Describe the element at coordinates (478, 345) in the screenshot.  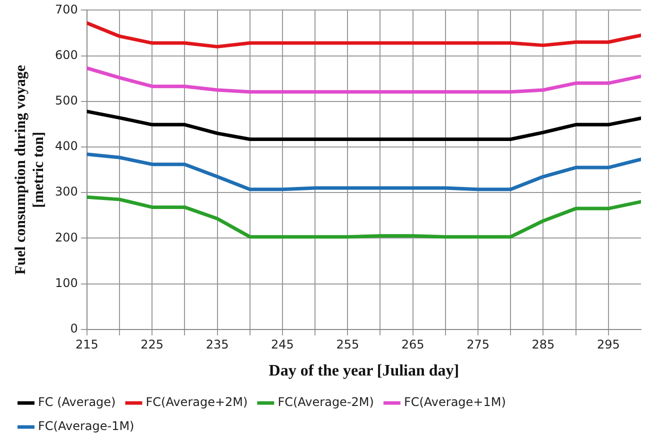
I see `x-tick-label: 275` at that location.